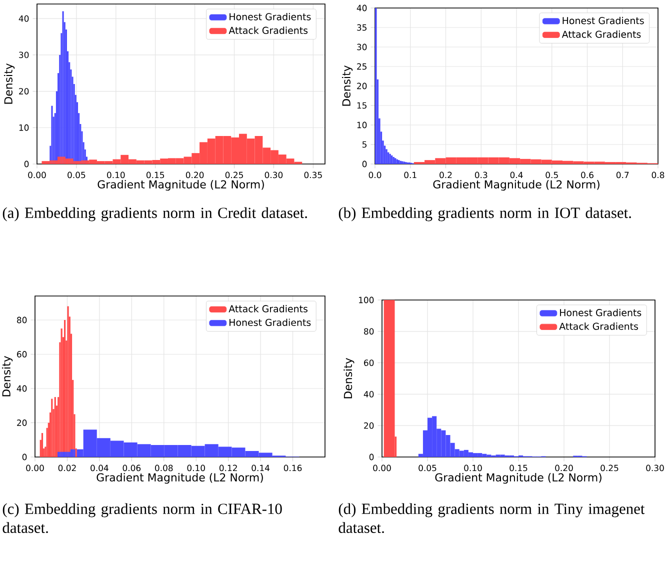 The image size is (665, 561). Describe the element at coordinates (658, 175) in the screenshot. I see `x-tick-label: 0.8` at that location.